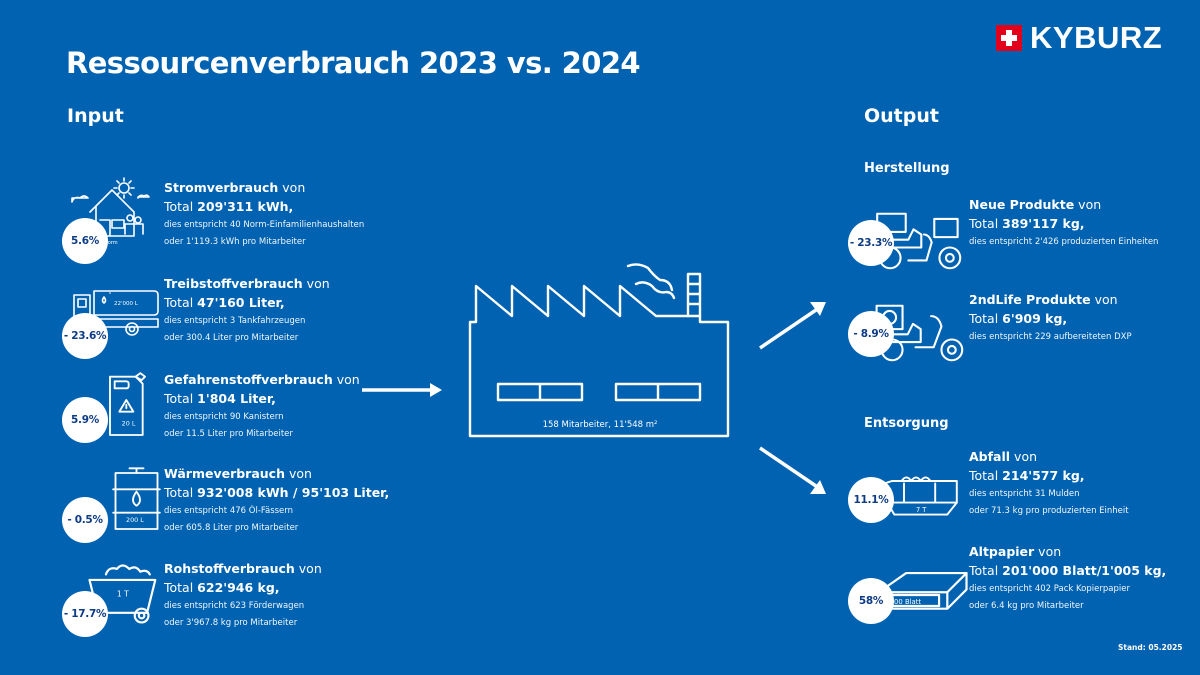 The image size is (1200, 675). I want to click on svg-text: 1 T, so click(123, 593).